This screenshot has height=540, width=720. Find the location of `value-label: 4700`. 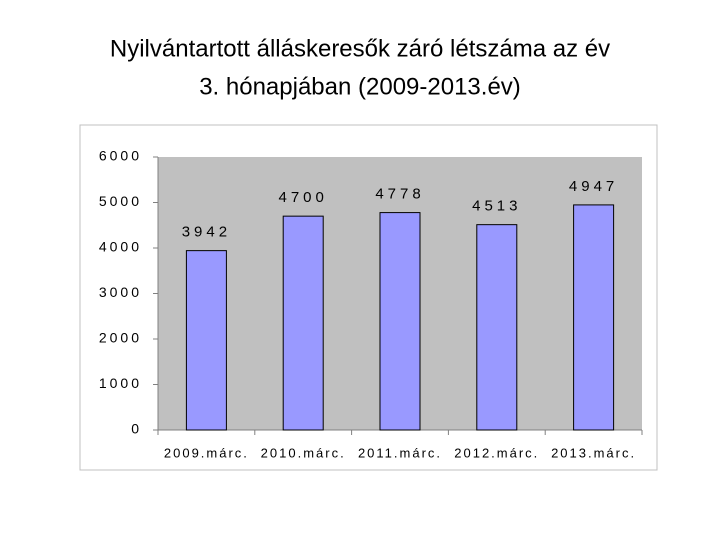

value-label: 4700 is located at coordinates (303, 197).